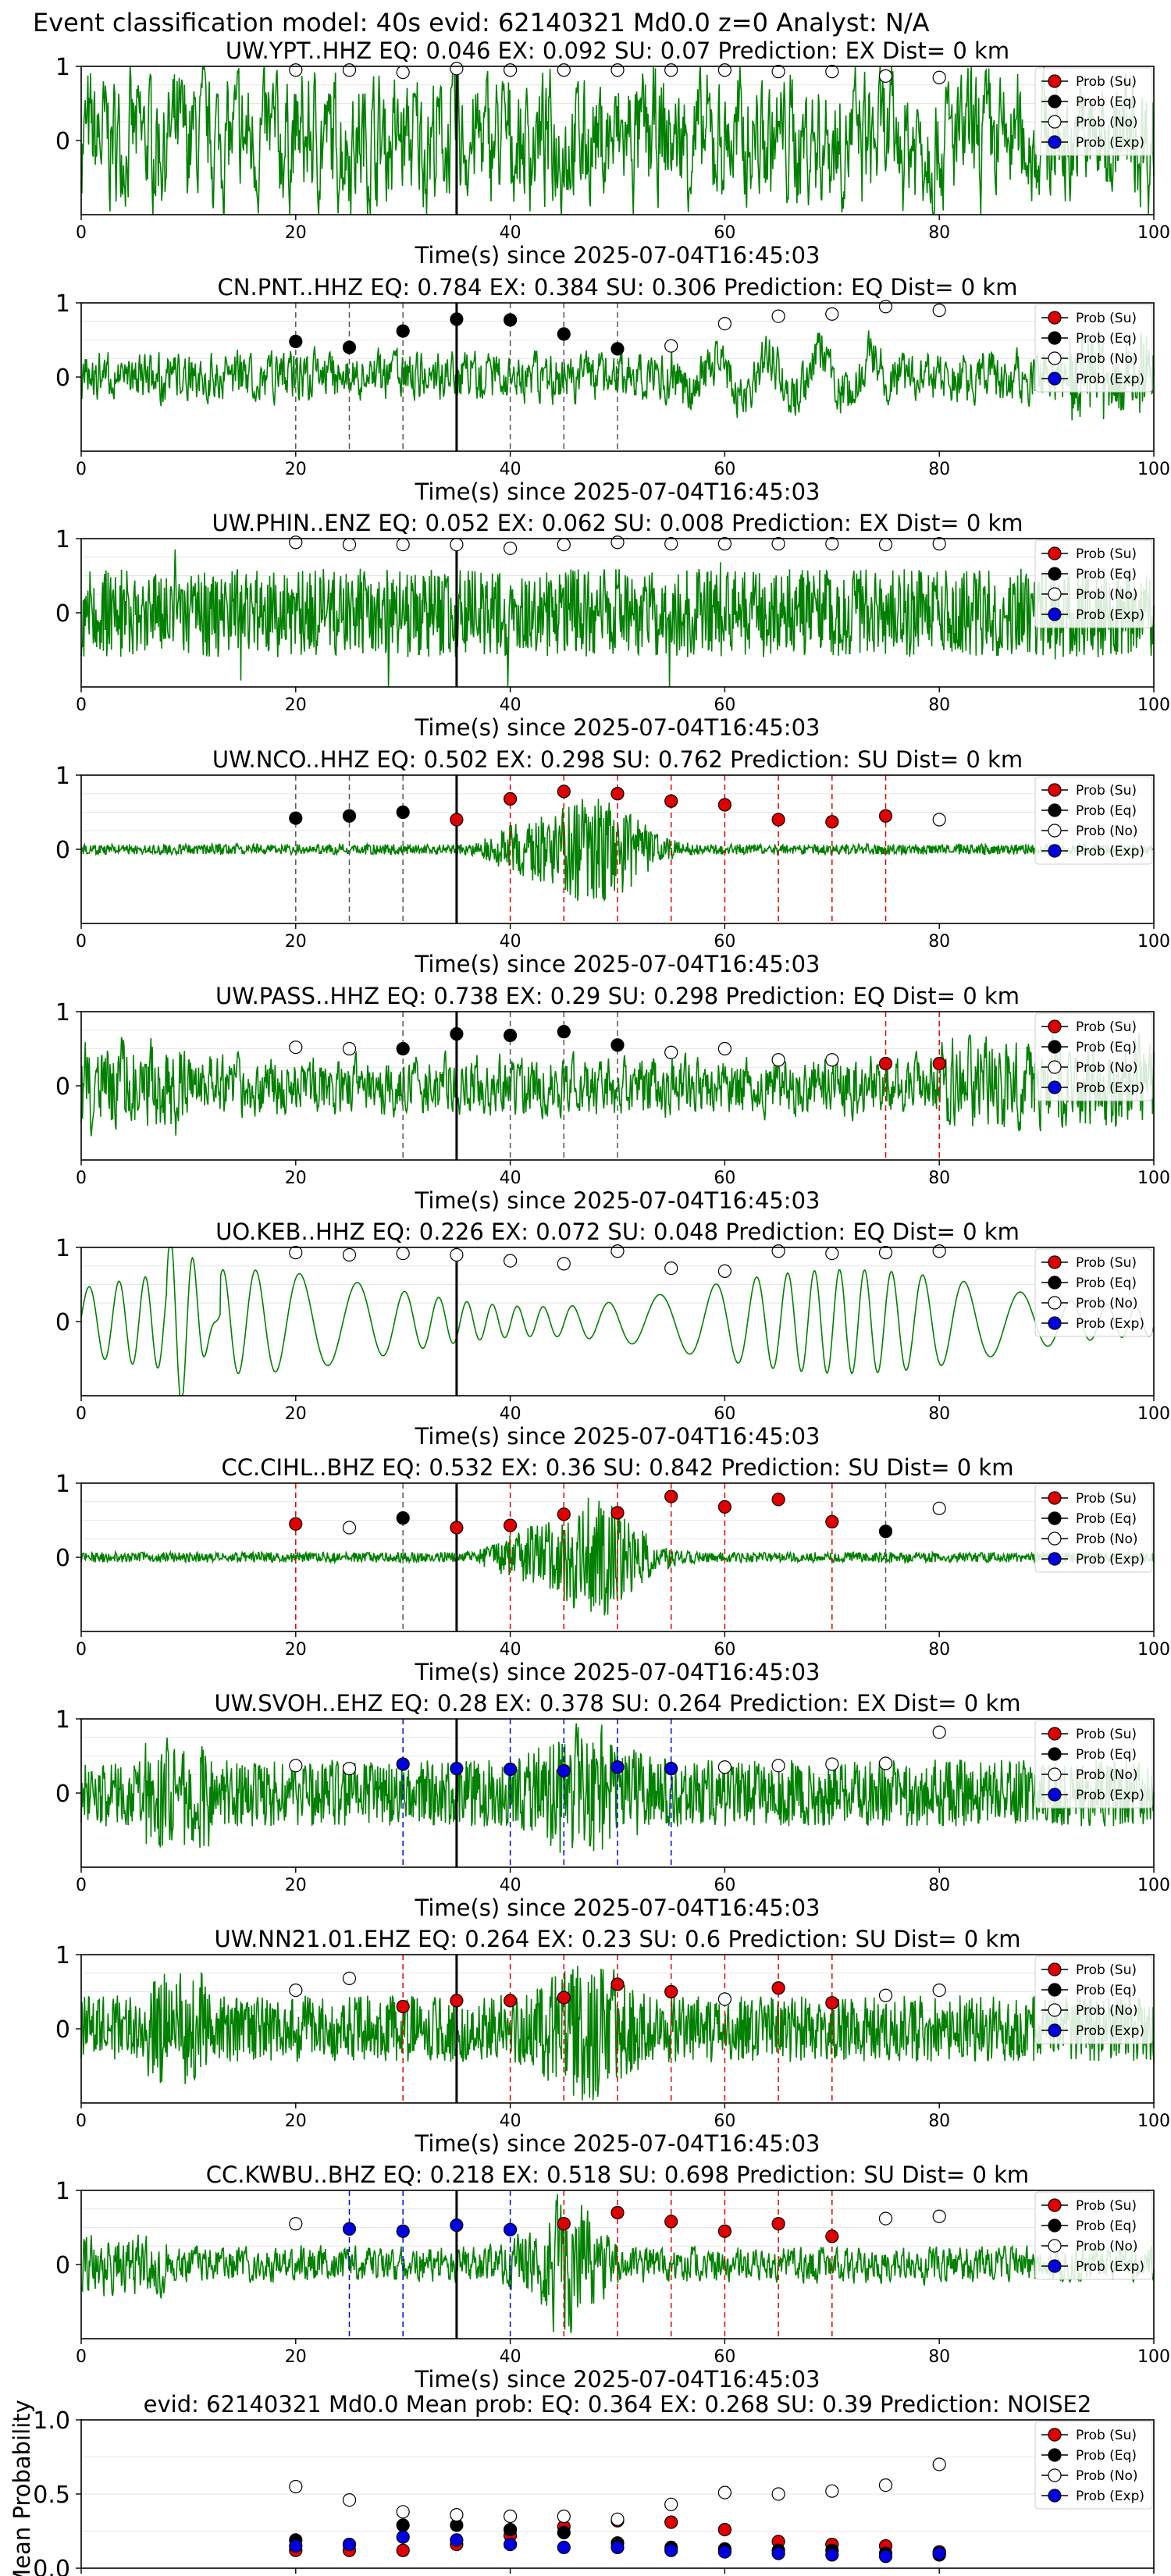  What do you see at coordinates (1089, 595) in the screenshot?
I see `legend-entry: Prob (No)` at bounding box center [1089, 595].